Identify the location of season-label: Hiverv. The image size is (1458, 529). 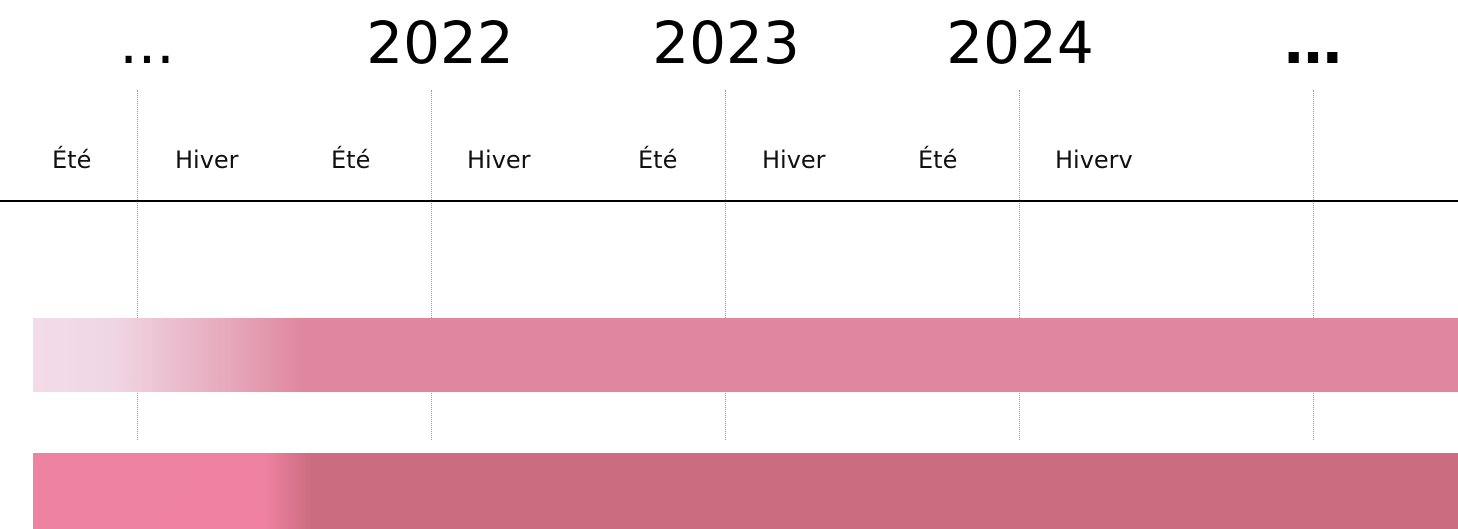
(1094, 160).